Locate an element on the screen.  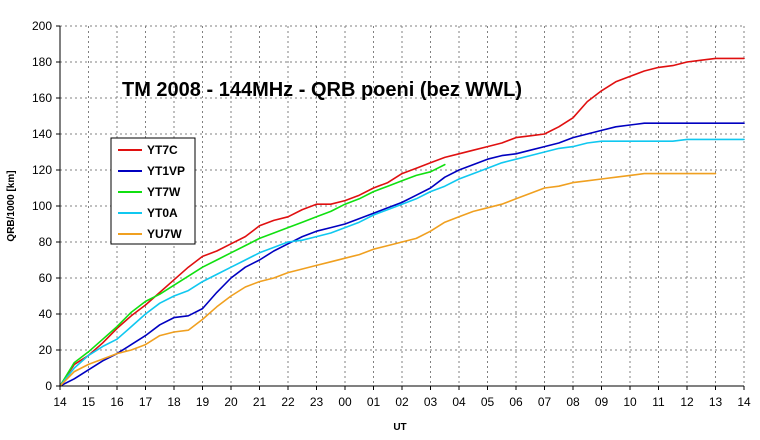
x-tick-label: 15 is located at coordinates (89, 402).